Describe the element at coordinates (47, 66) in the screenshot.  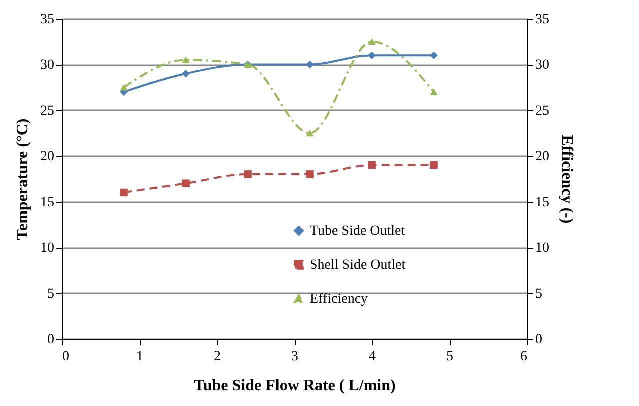
I see `y-tick-label: 30` at that location.